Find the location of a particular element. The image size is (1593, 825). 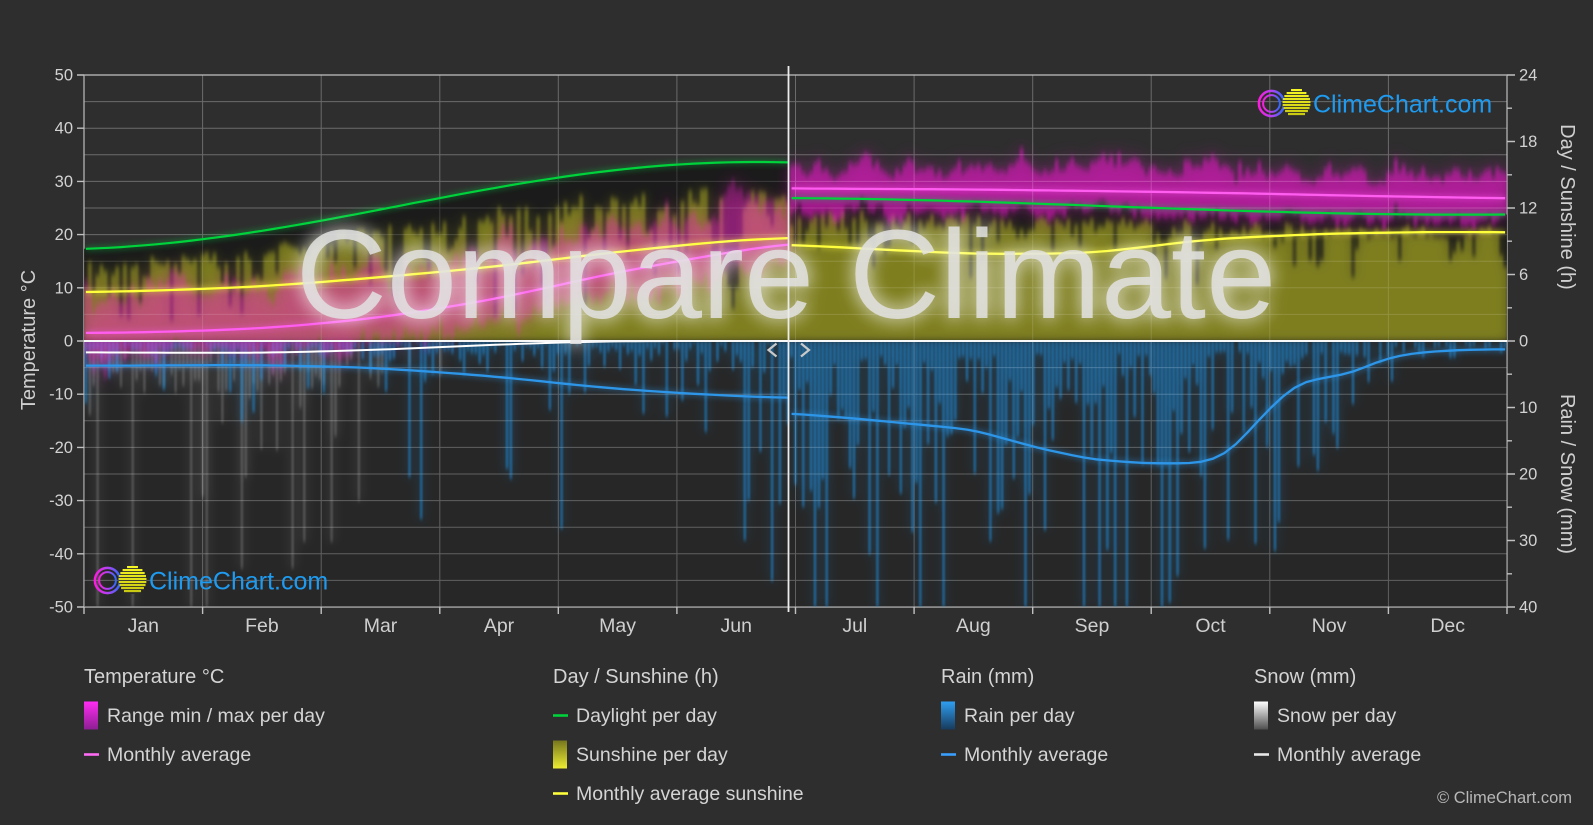

svg-text: Rain per day is located at coordinates (1019, 716).